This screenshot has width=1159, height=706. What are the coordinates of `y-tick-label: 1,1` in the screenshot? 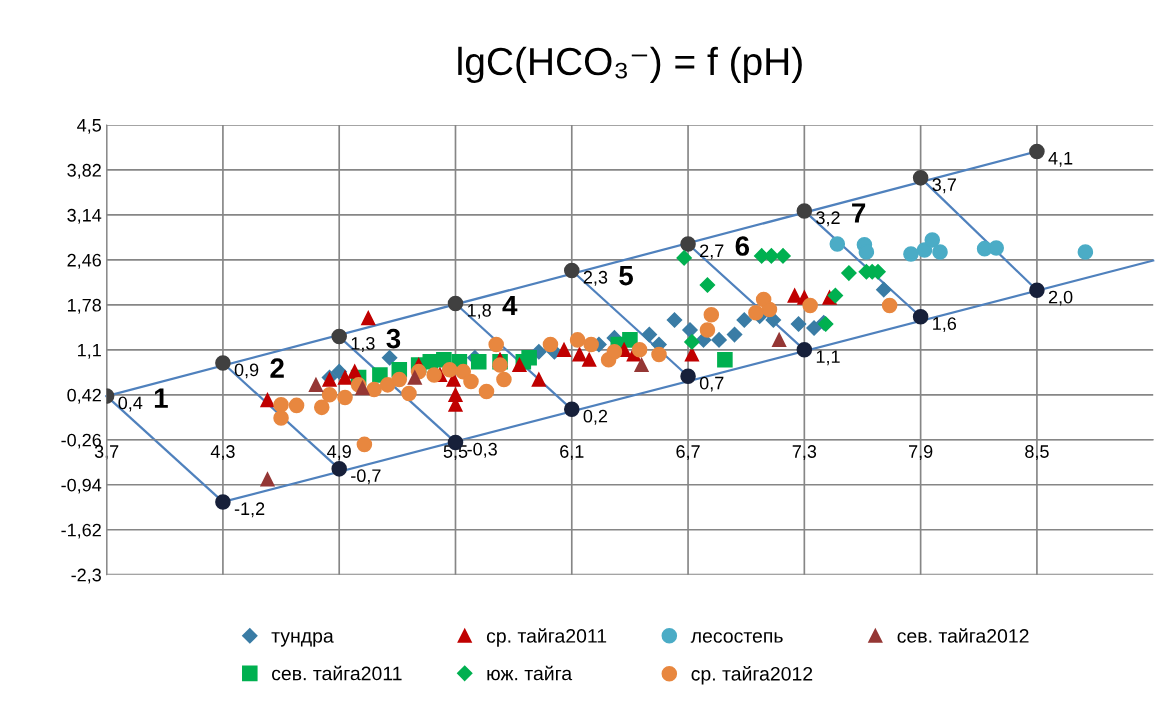 It's located at (89, 351).